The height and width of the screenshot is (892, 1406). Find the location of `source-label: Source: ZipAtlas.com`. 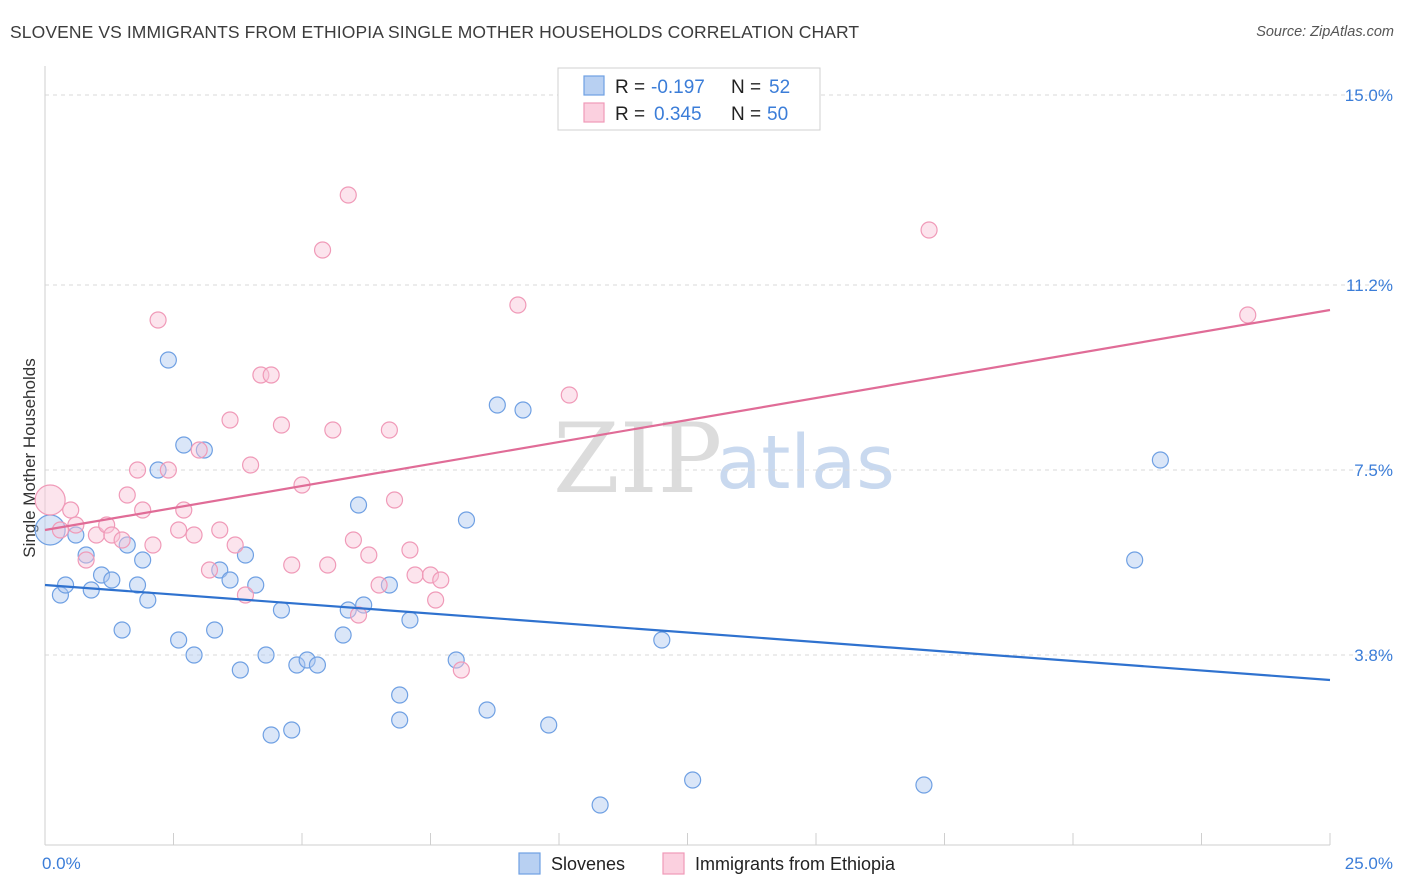

source-label: Source: ZipAtlas.com is located at coordinates (1325, 32).